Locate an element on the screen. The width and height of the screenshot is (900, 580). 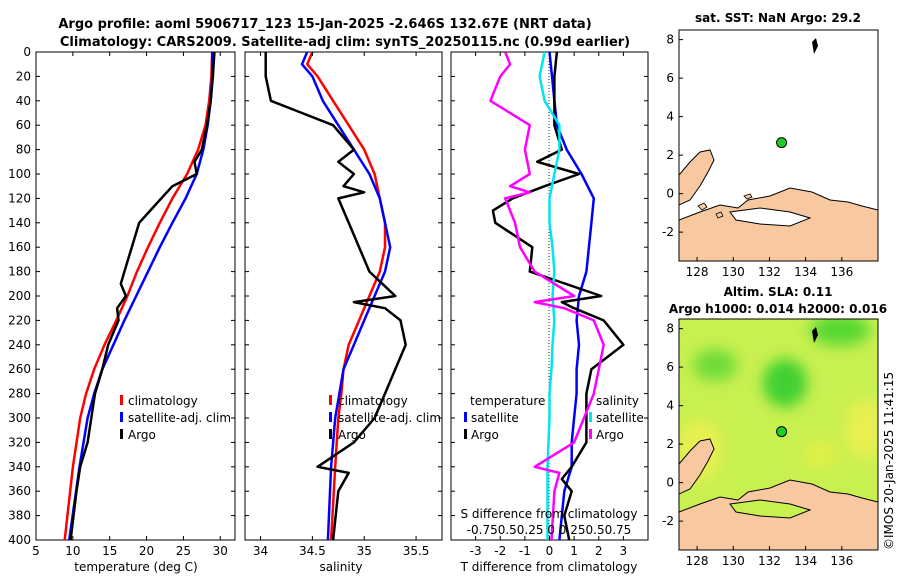
depth-tick-label: 180 is located at coordinates (19, 272).